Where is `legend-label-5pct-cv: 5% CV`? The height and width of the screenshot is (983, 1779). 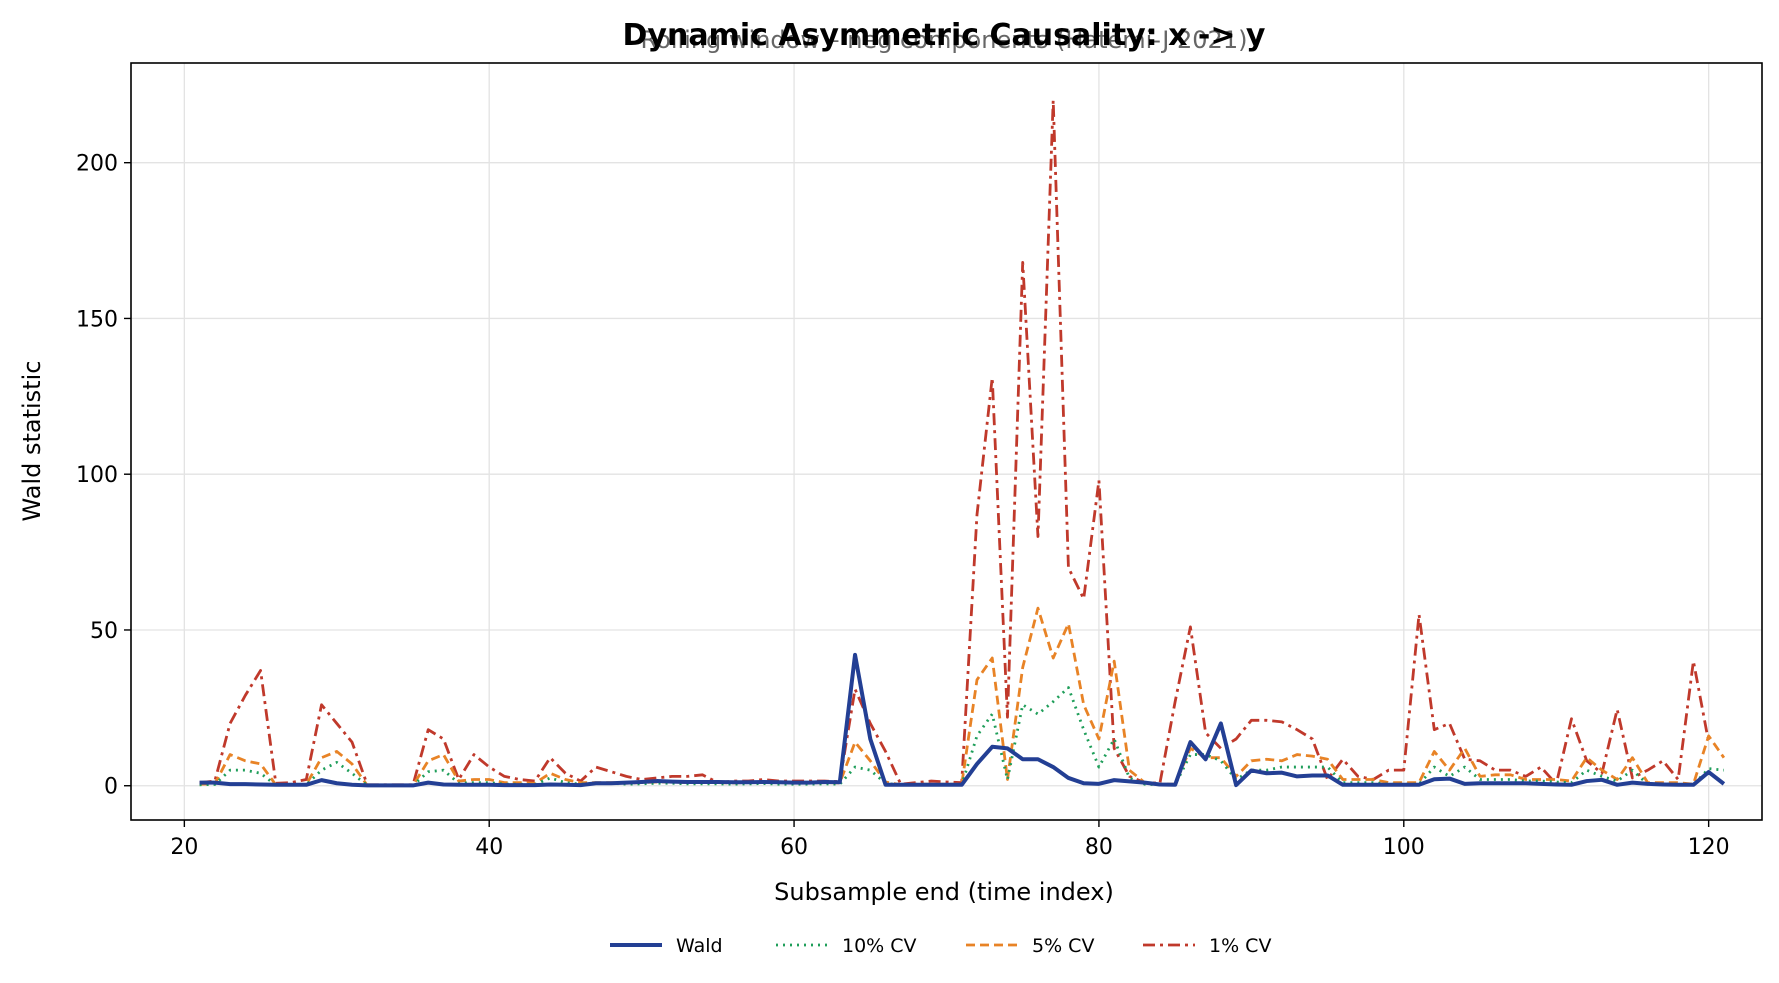 legend-label-5pct-cv: 5% CV is located at coordinates (1063, 946).